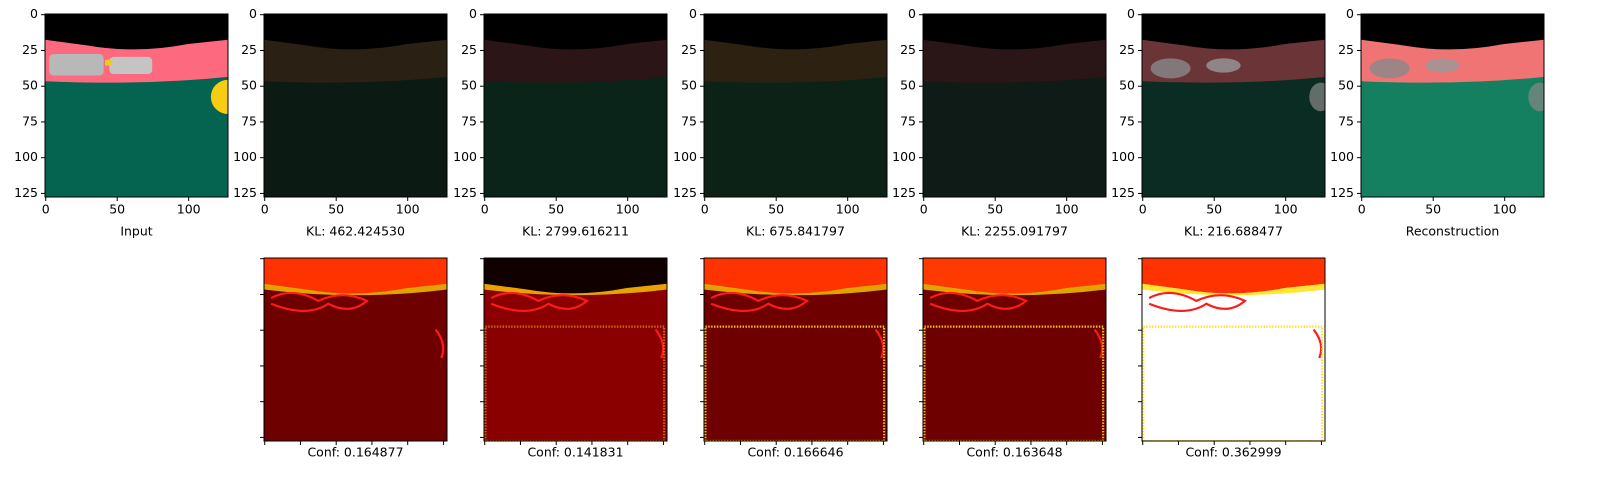 Image resolution: width=1621 pixels, height=499 pixels. What do you see at coordinates (1233, 452) in the screenshot?
I see `panel-label: Conf: 0.362999` at bounding box center [1233, 452].